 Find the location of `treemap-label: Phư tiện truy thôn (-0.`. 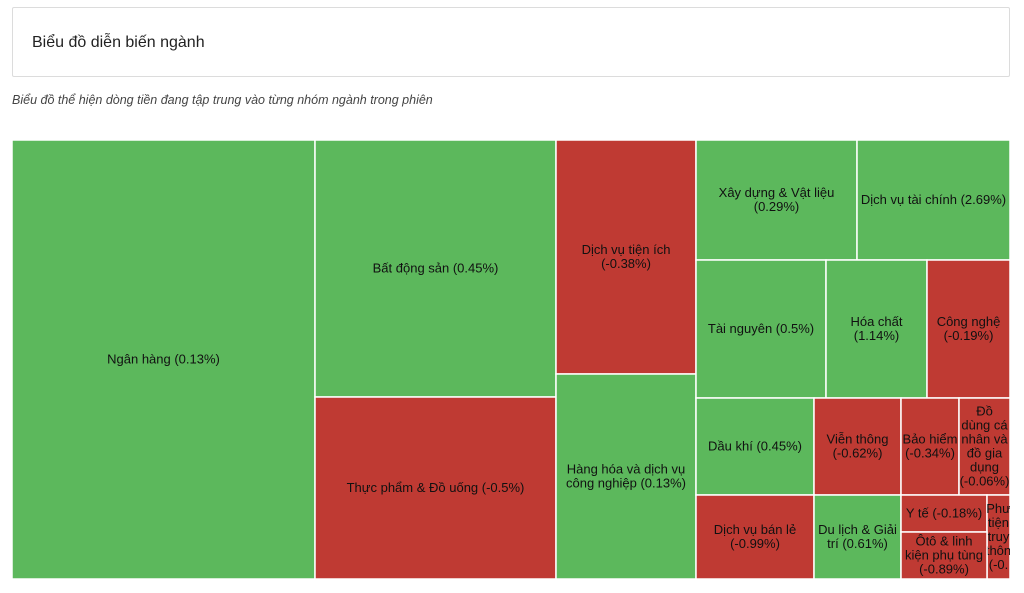

treemap-label: Phư tiện truy thôn (-0. is located at coordinates (998, 536).